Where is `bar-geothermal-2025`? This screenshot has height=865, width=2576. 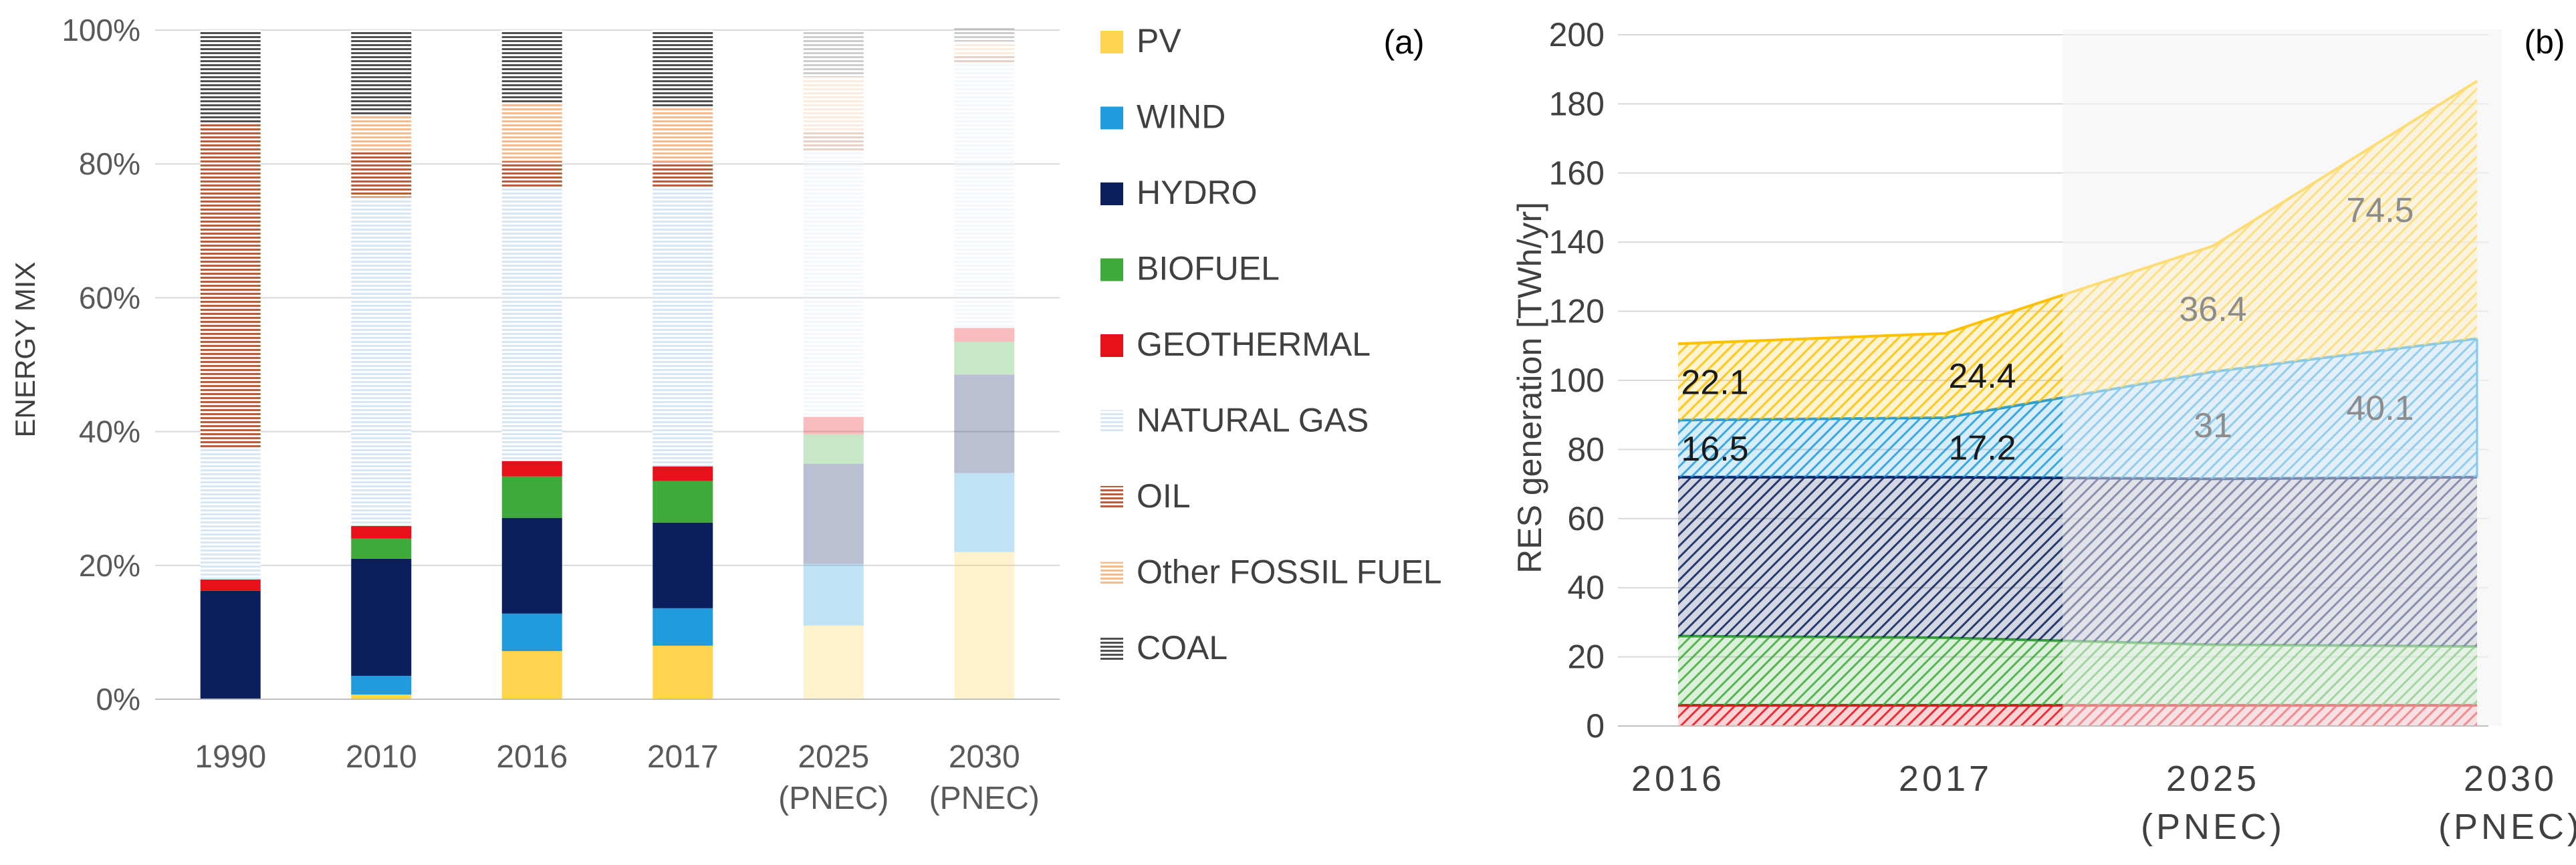 bar-geothermal-2025 is located at coordinates (833, 425).